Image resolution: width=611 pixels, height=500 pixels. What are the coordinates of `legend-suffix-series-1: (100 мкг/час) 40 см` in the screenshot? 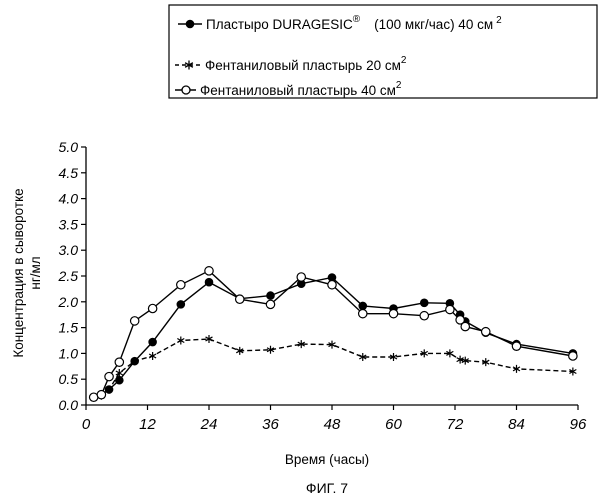 It's located at (433, 24).